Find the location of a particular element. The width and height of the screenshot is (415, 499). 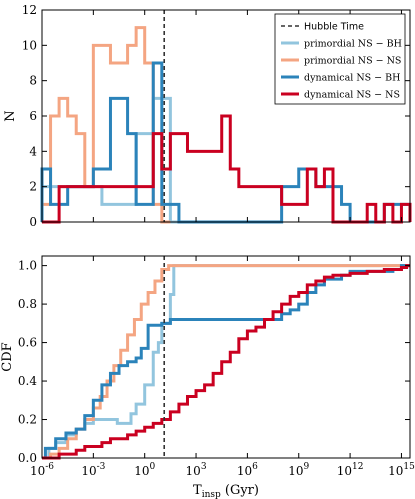

hist-ytick-label: 6 is located at coordinates (33, 116).